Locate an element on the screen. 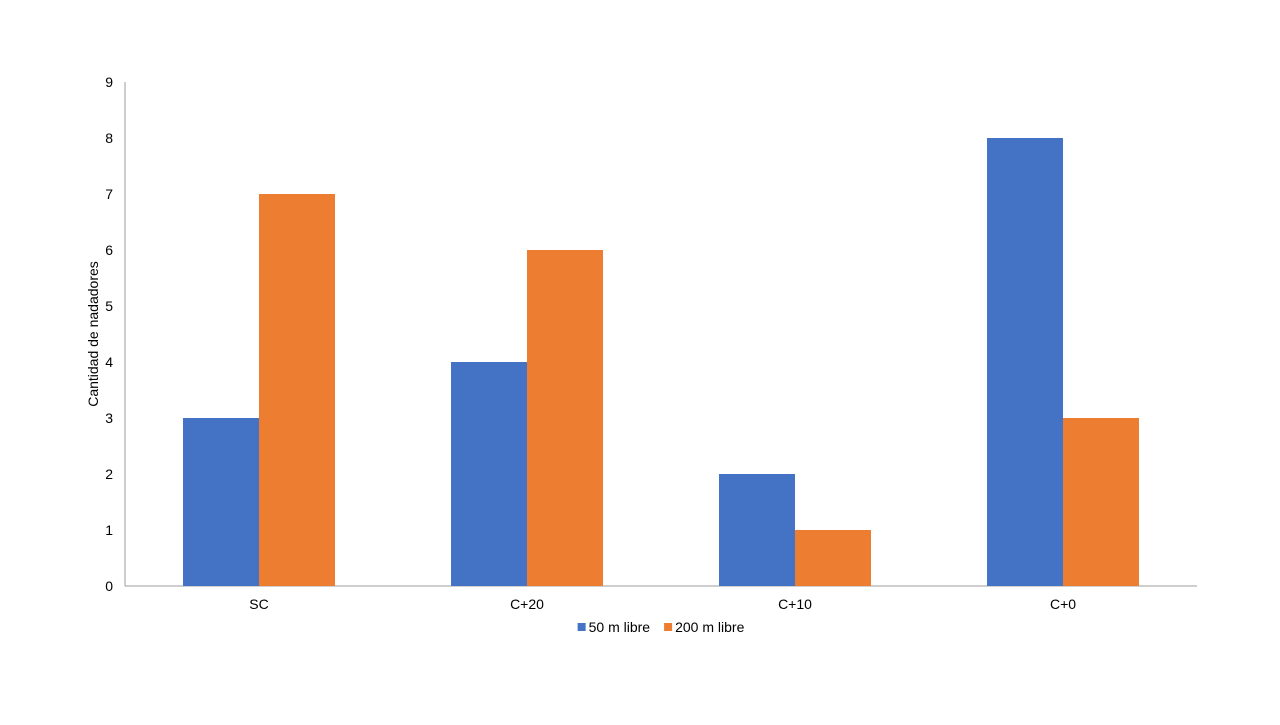  x-tick-label: C+10 is located at coordinates (795, 604).